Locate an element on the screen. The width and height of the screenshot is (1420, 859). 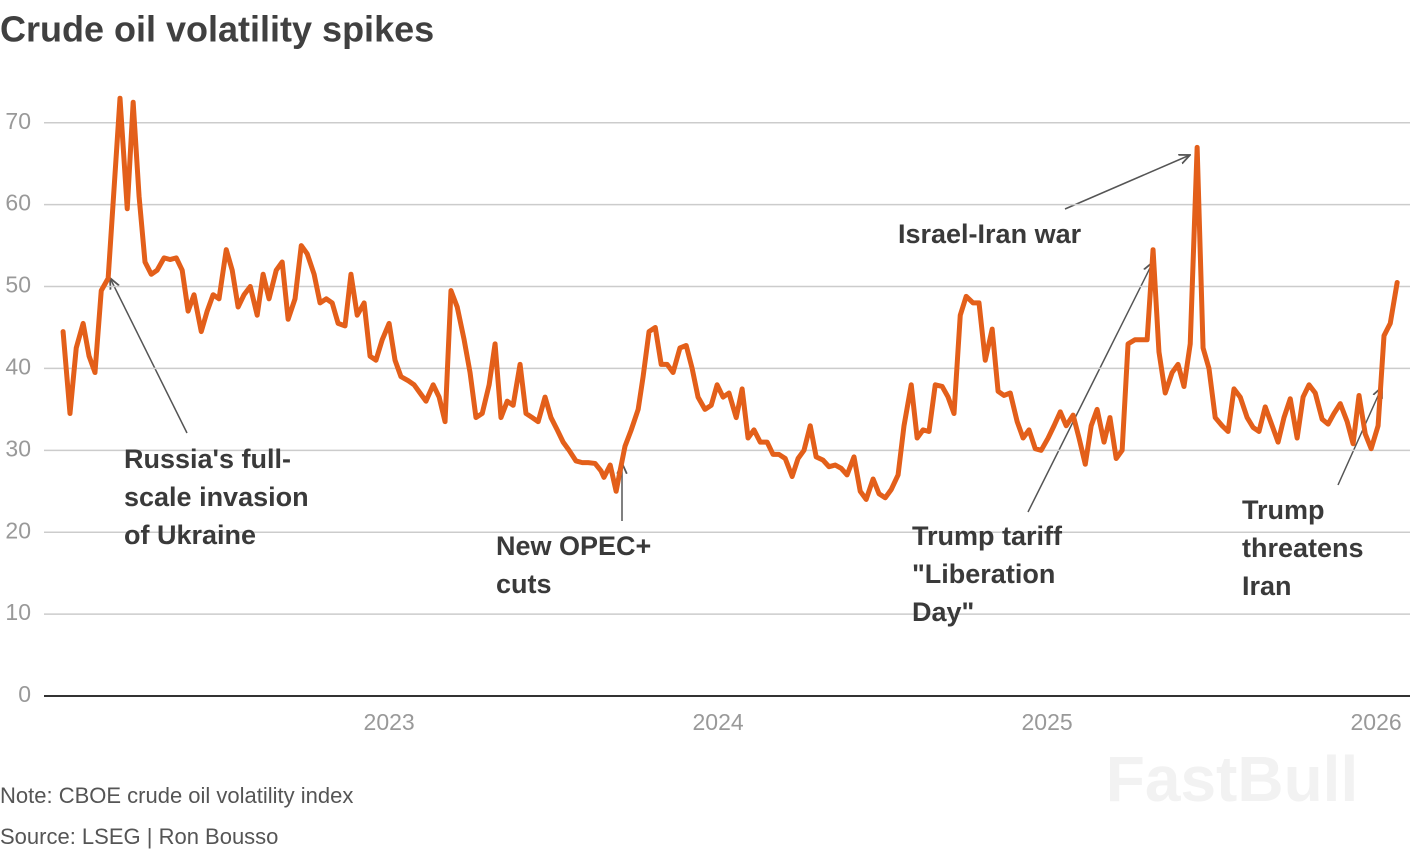
annotation: New OPEC+ is located at coordinates (573, 546).